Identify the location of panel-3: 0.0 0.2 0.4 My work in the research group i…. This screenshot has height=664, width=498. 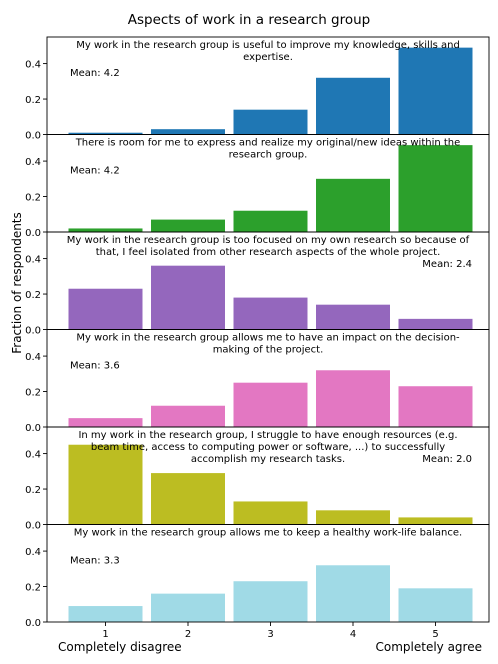
(257, 284).